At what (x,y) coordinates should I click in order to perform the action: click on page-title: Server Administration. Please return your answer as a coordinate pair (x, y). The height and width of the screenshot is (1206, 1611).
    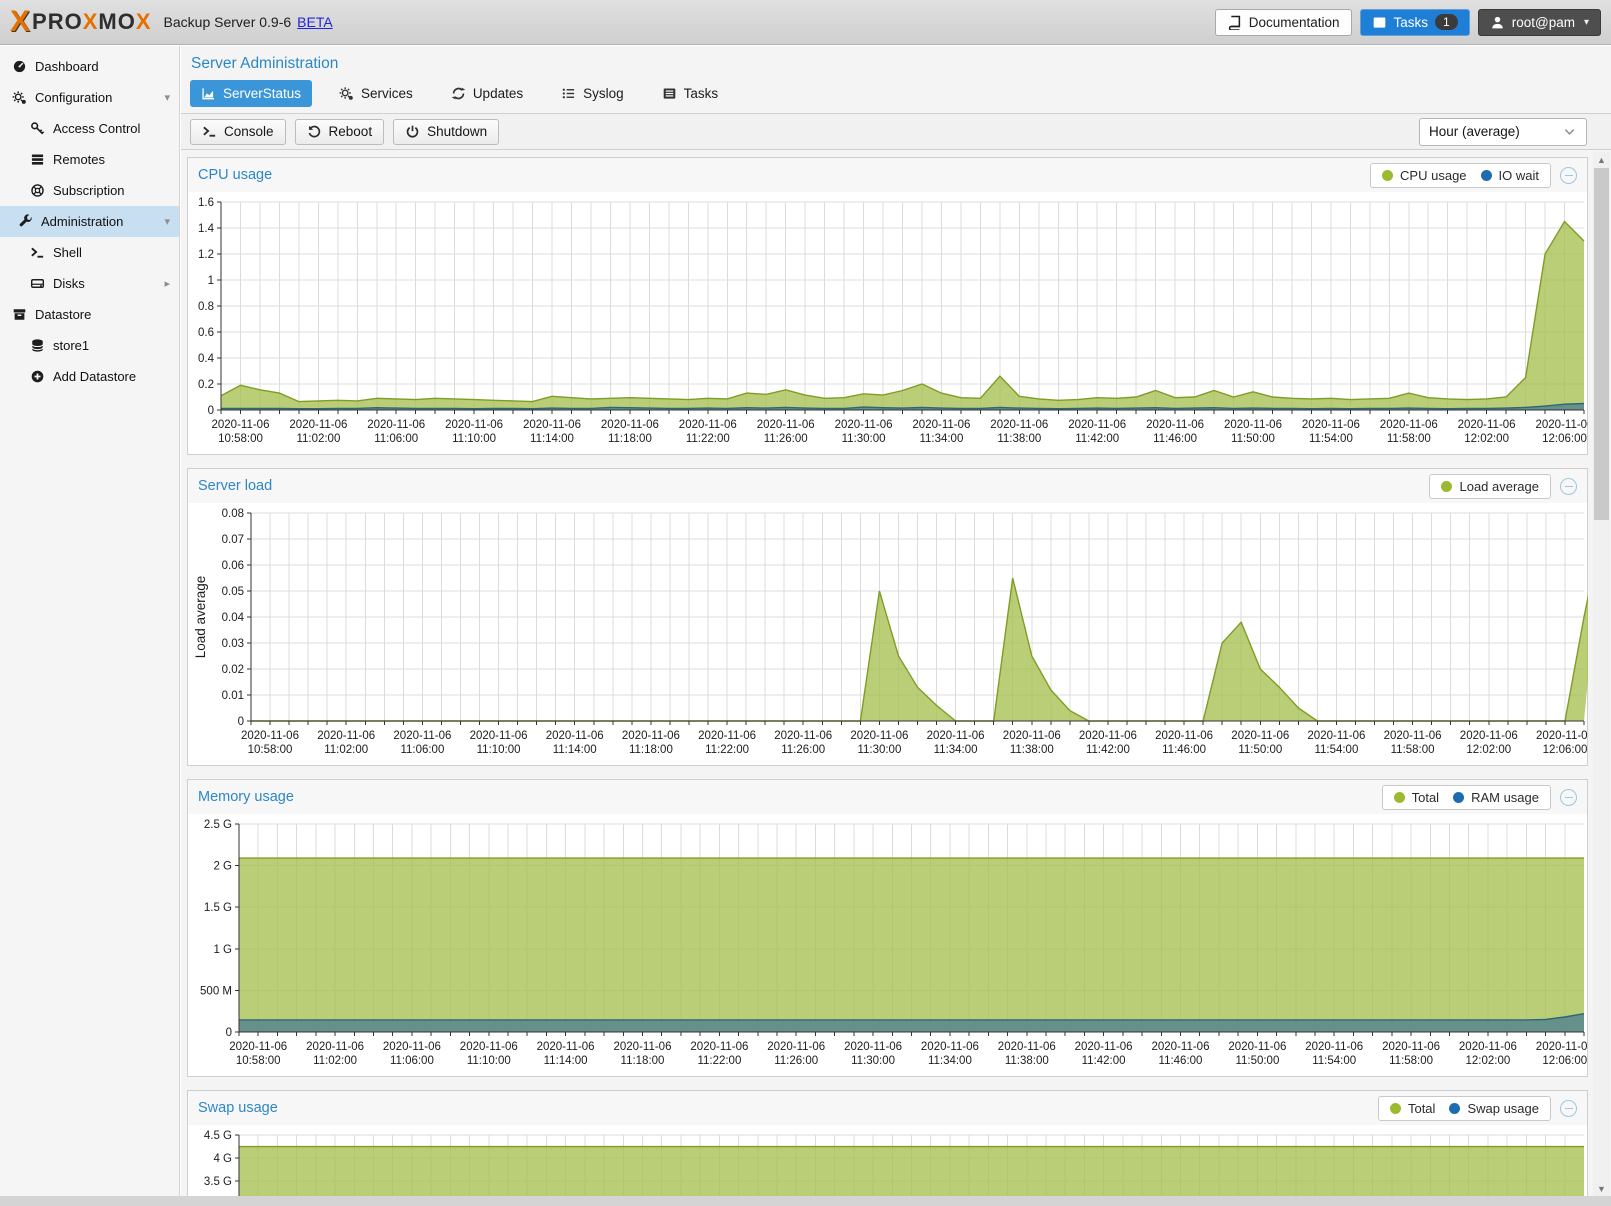
    Looking at the image, I should click on (265, 63).